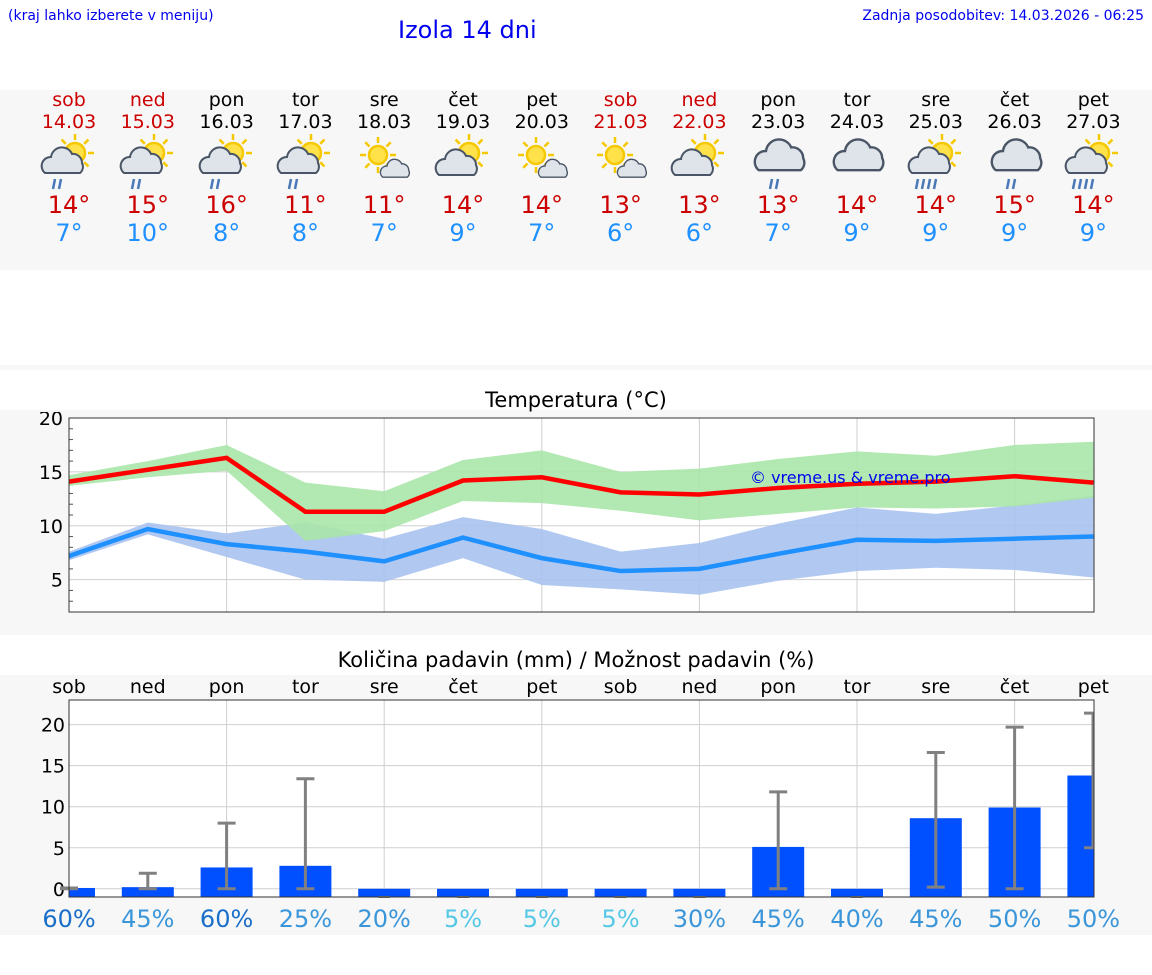 Image resolution: width=1152 pixels, height=975 pixels. Describe the element at coordinates (699, 100) in the screenshot. I see `day-name: ned` at that location.